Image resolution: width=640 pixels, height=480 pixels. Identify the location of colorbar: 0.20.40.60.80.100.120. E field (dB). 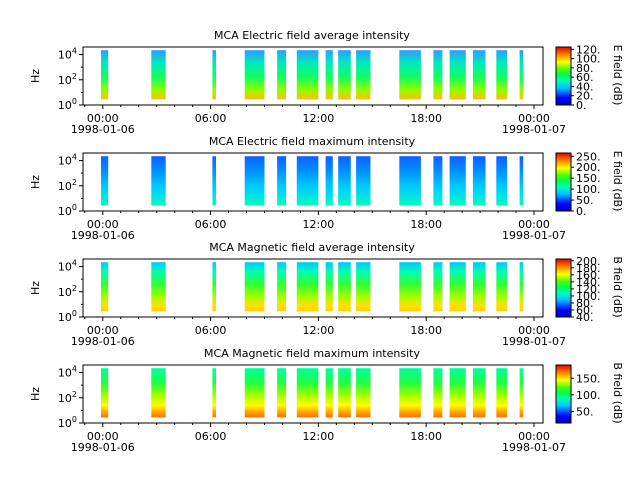
(589, 77).